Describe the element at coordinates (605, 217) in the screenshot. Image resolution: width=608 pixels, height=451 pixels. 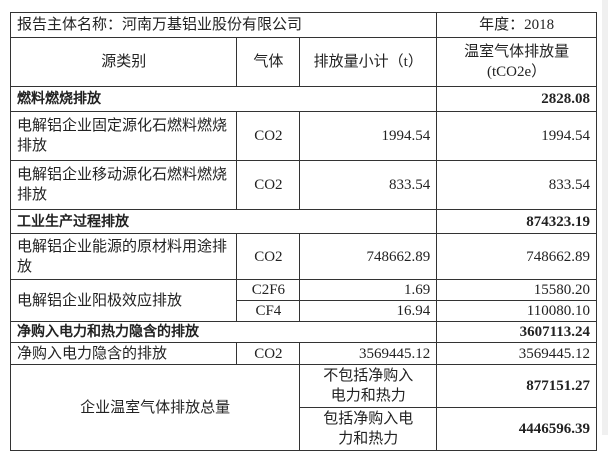
I see `scrollbar` at that location.